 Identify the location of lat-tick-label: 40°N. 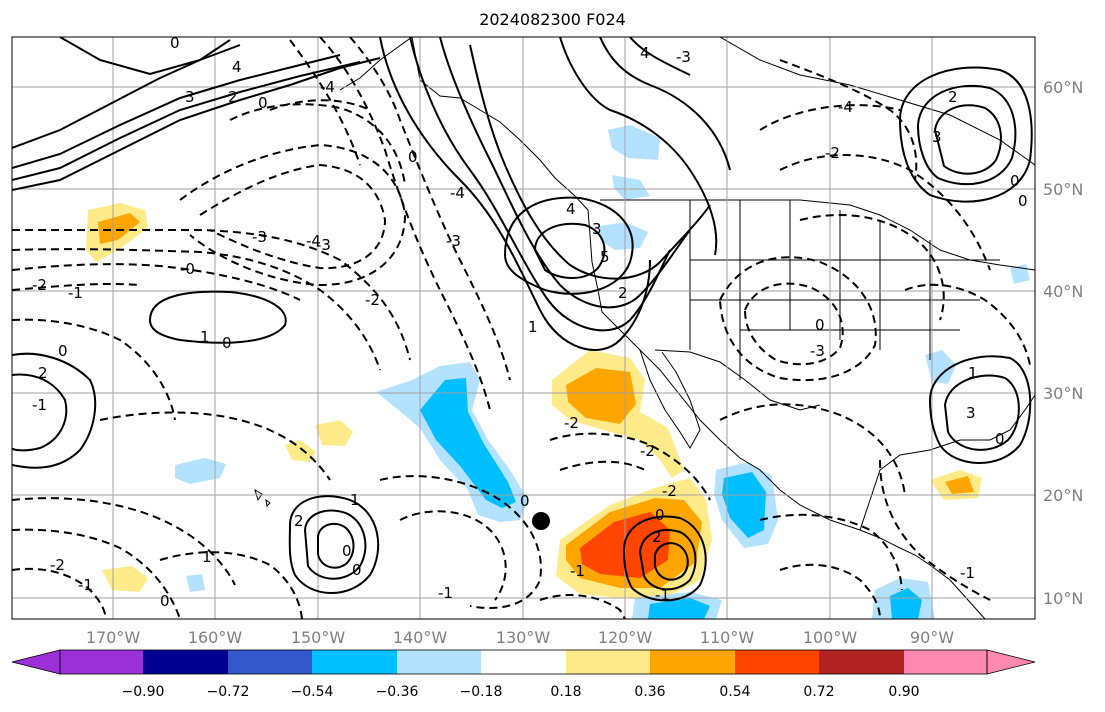
(1063, 291).